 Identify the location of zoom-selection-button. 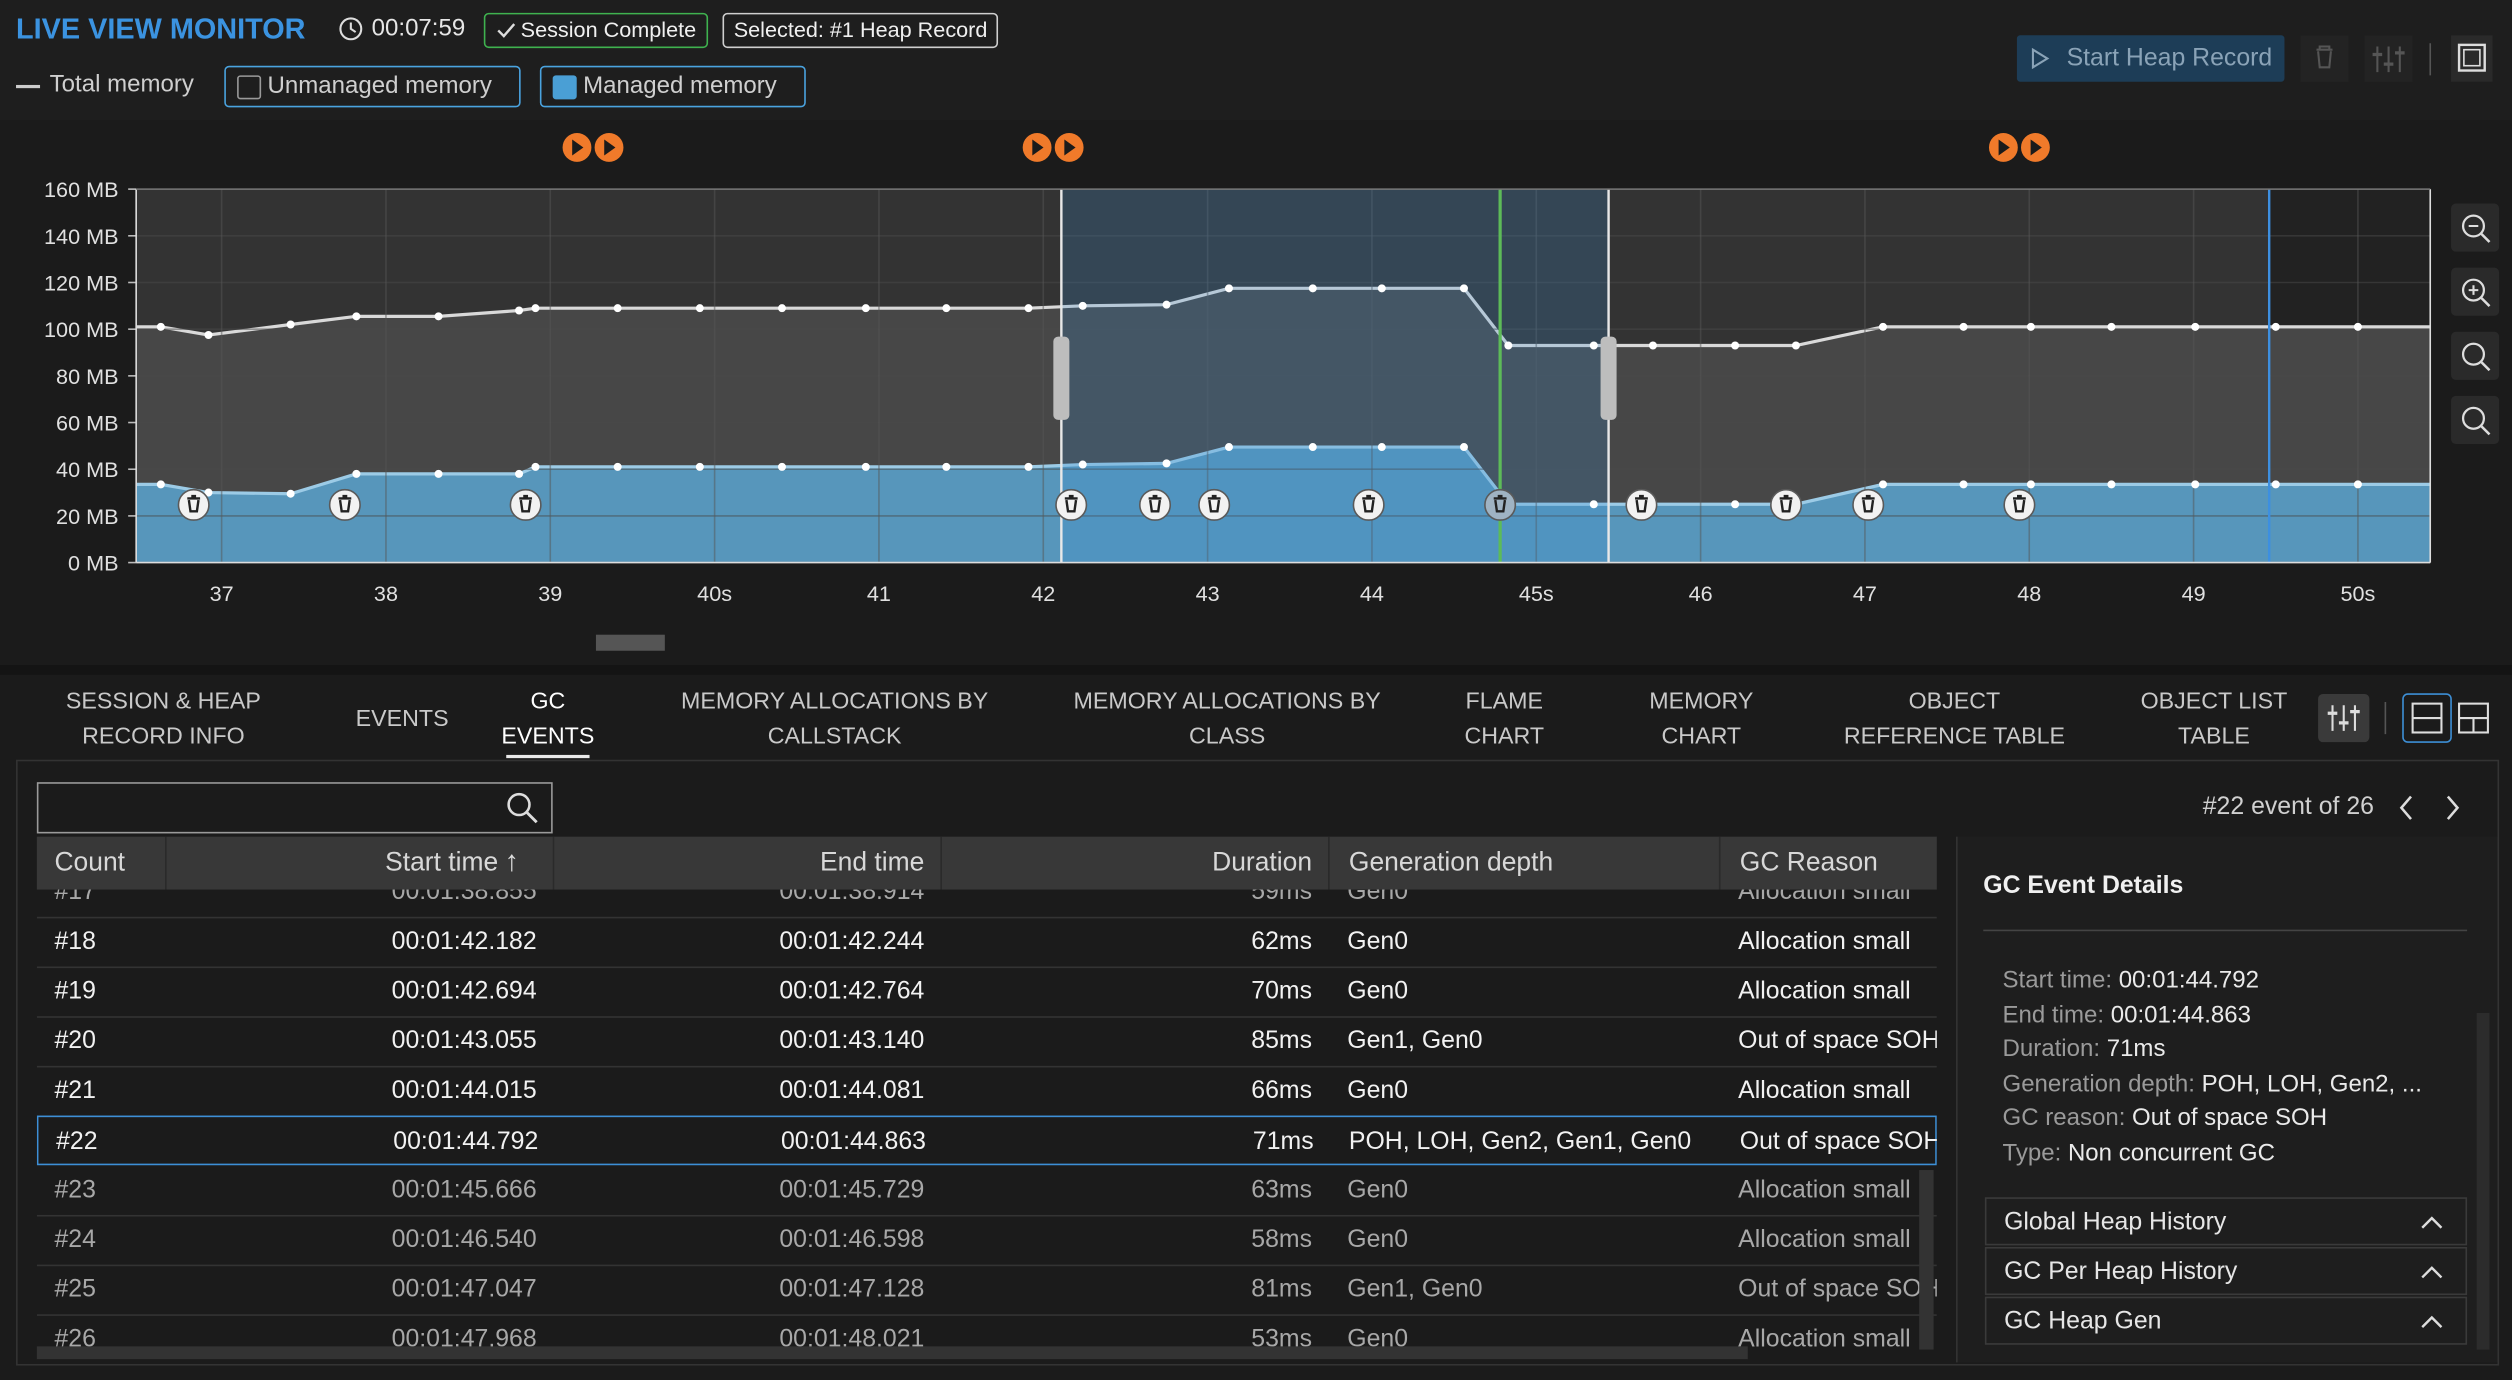
(2475, 356).